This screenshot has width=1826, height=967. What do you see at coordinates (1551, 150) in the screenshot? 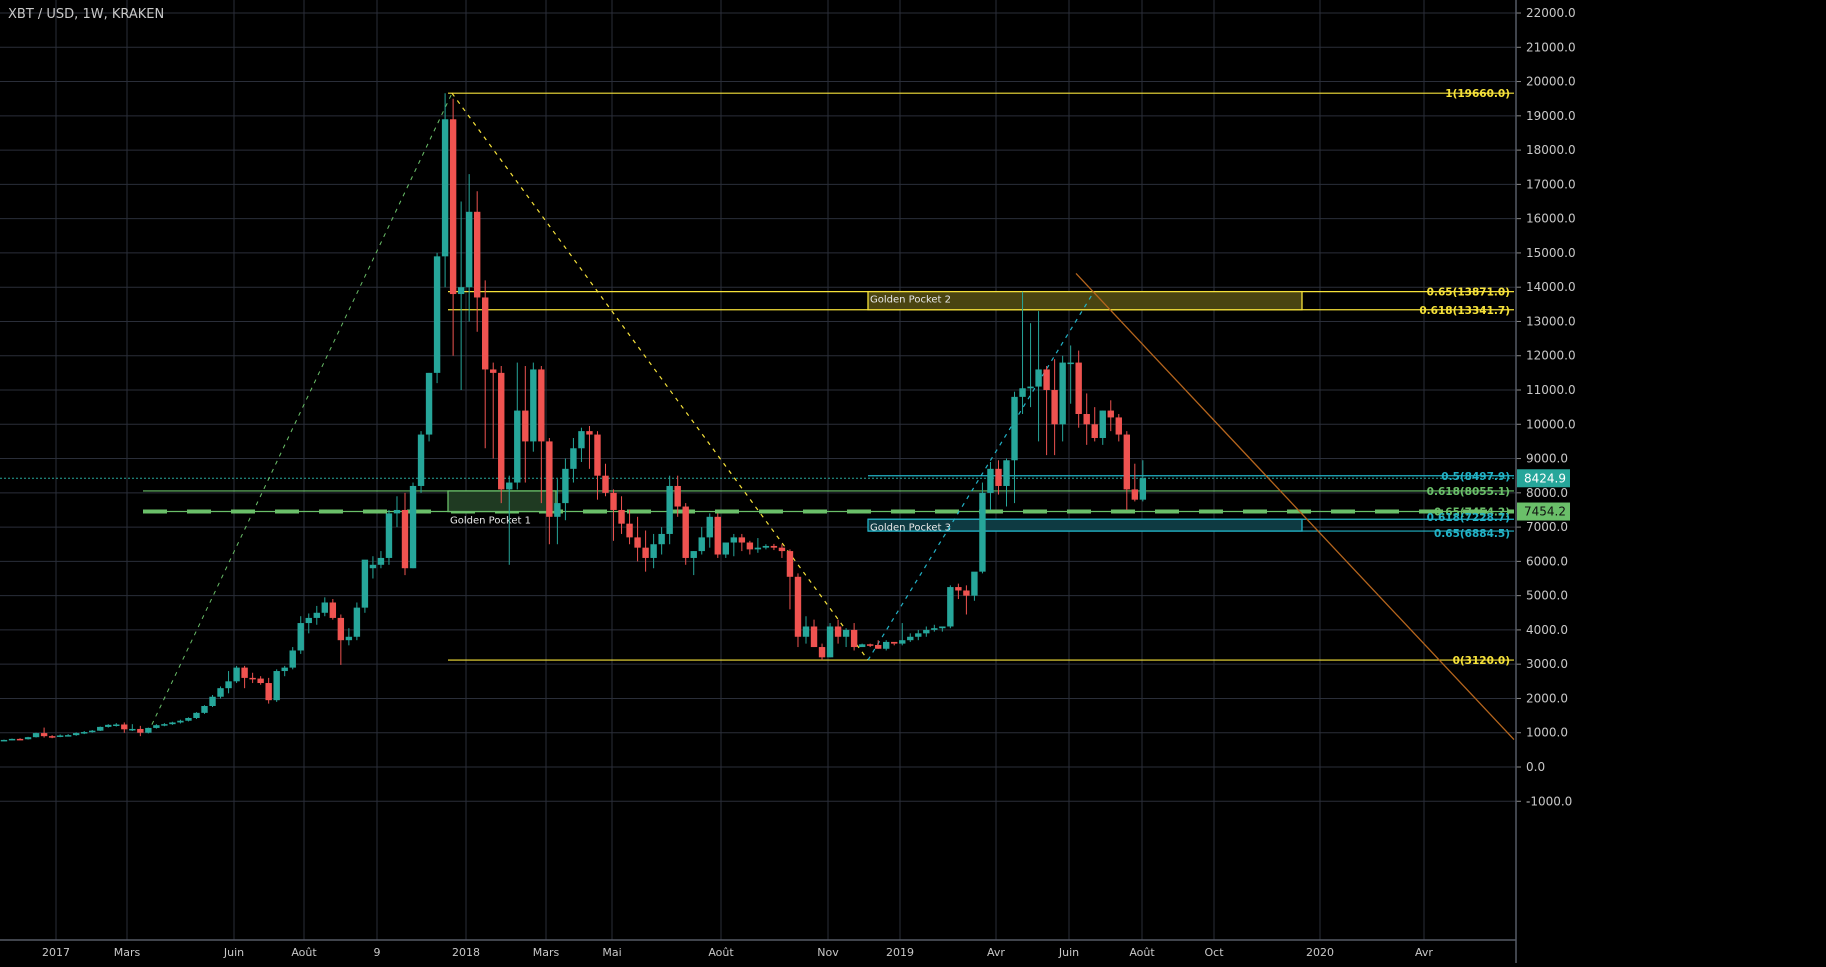
I see `y-tick-label: 18000.0` at bounding box center [1551, 150].